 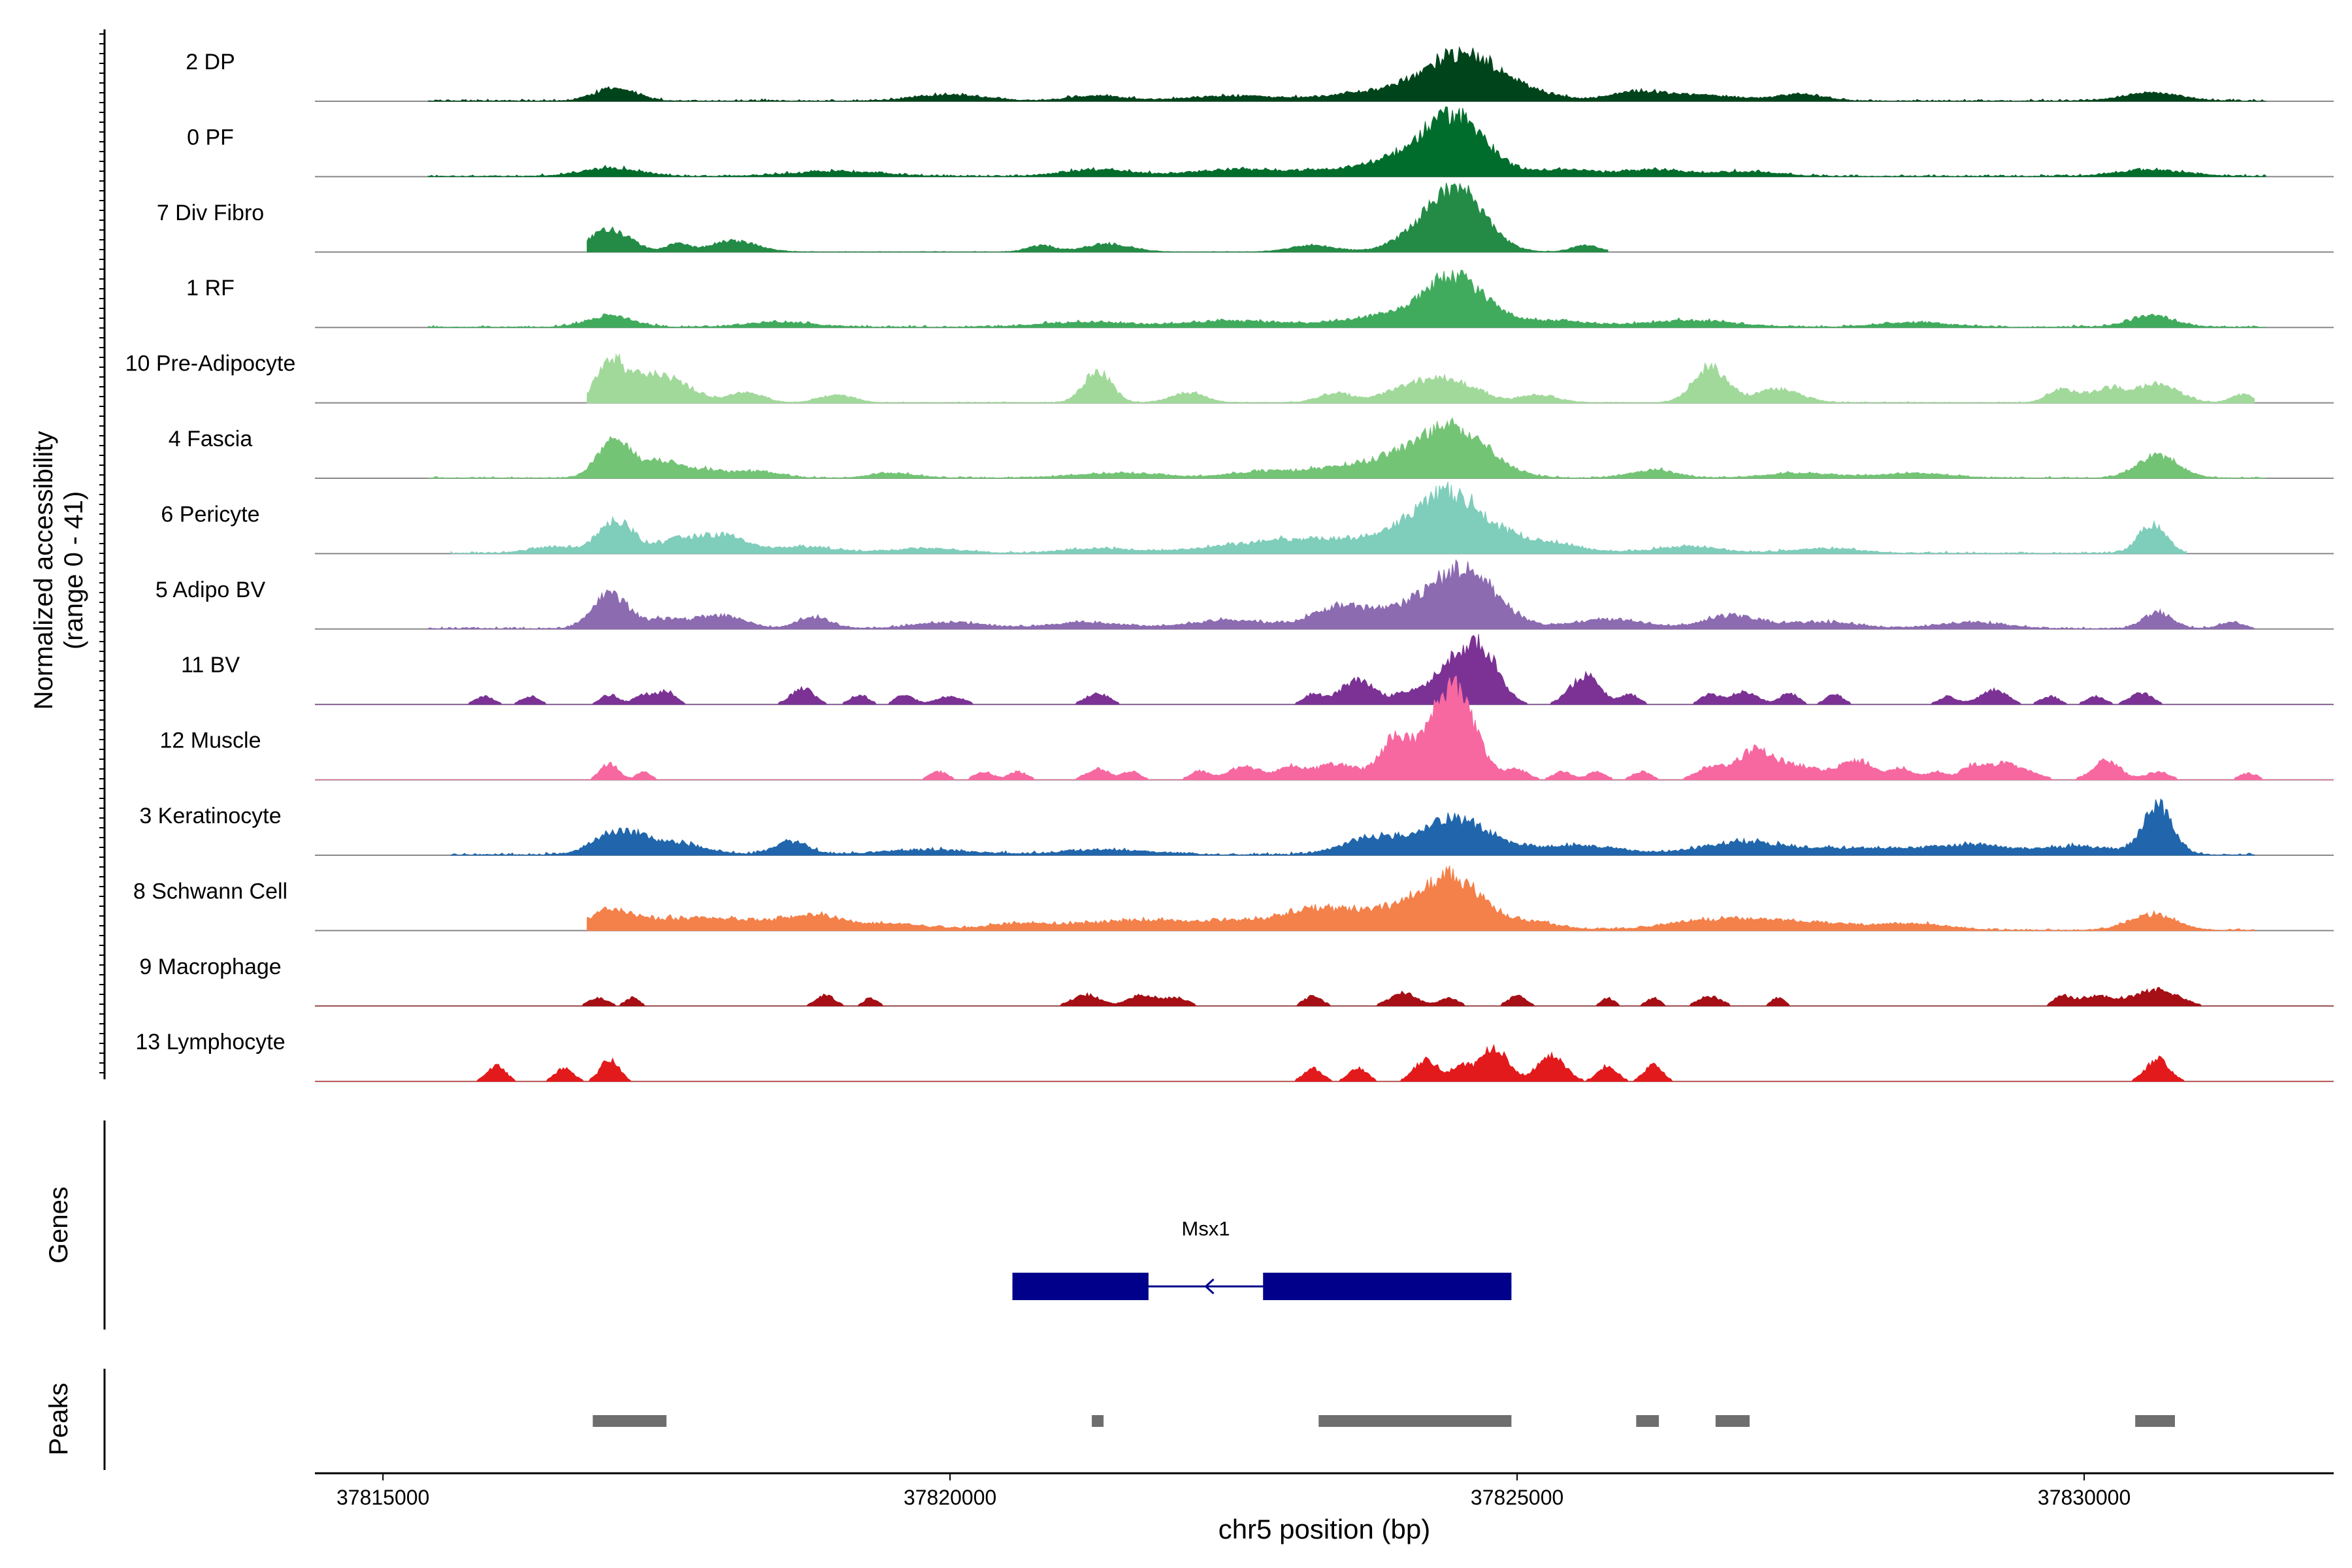 What do you see at coordinates (210, 62) in the screenshot?
I see `track-label: 2 DP` at bounding box center [210, 62].